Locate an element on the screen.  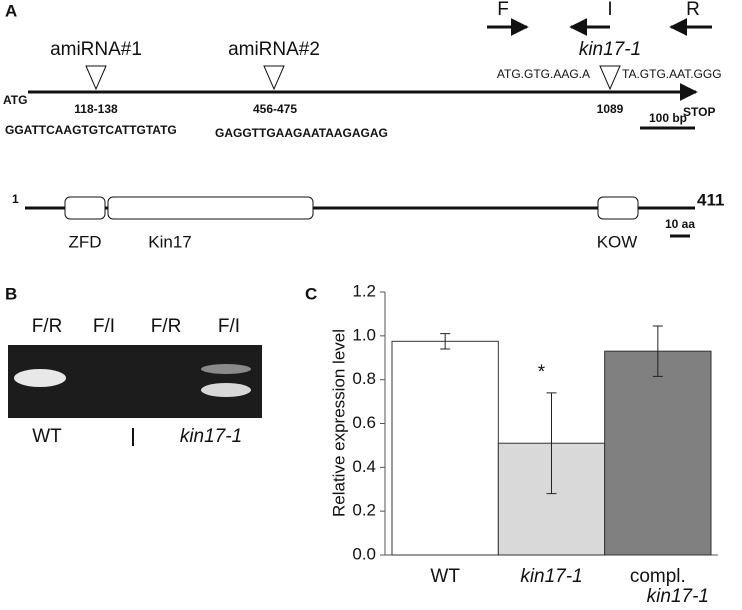
start-label: ATG is located at coordinates (15, 100).